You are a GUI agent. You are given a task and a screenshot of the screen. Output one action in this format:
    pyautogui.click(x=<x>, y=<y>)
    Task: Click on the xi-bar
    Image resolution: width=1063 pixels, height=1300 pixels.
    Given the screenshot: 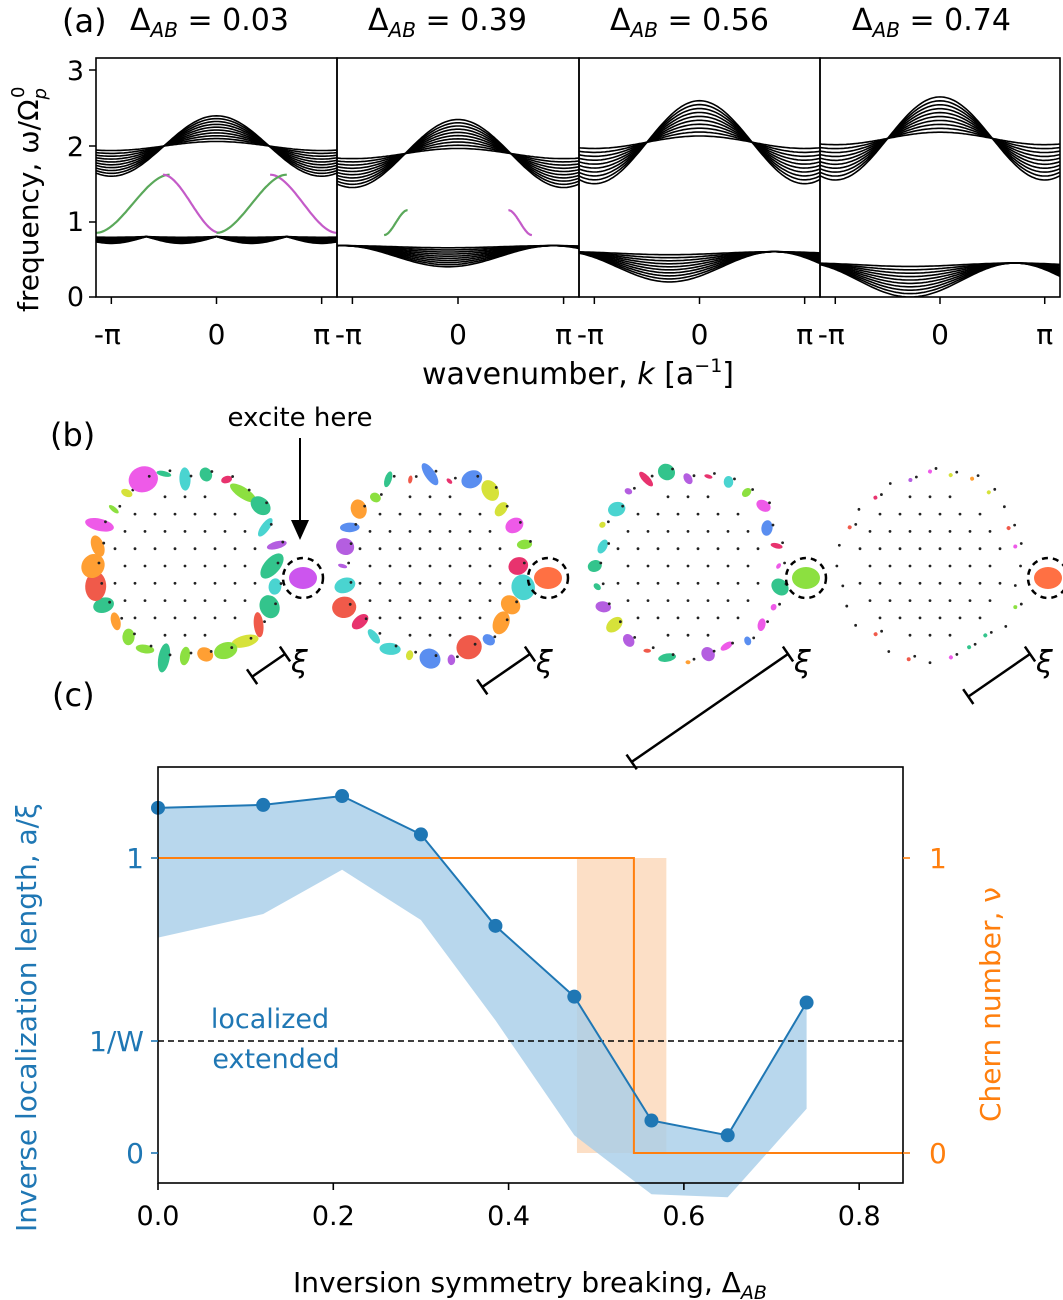 What is the action you would take?
    pyautogui.click(x=506, y=670)
    